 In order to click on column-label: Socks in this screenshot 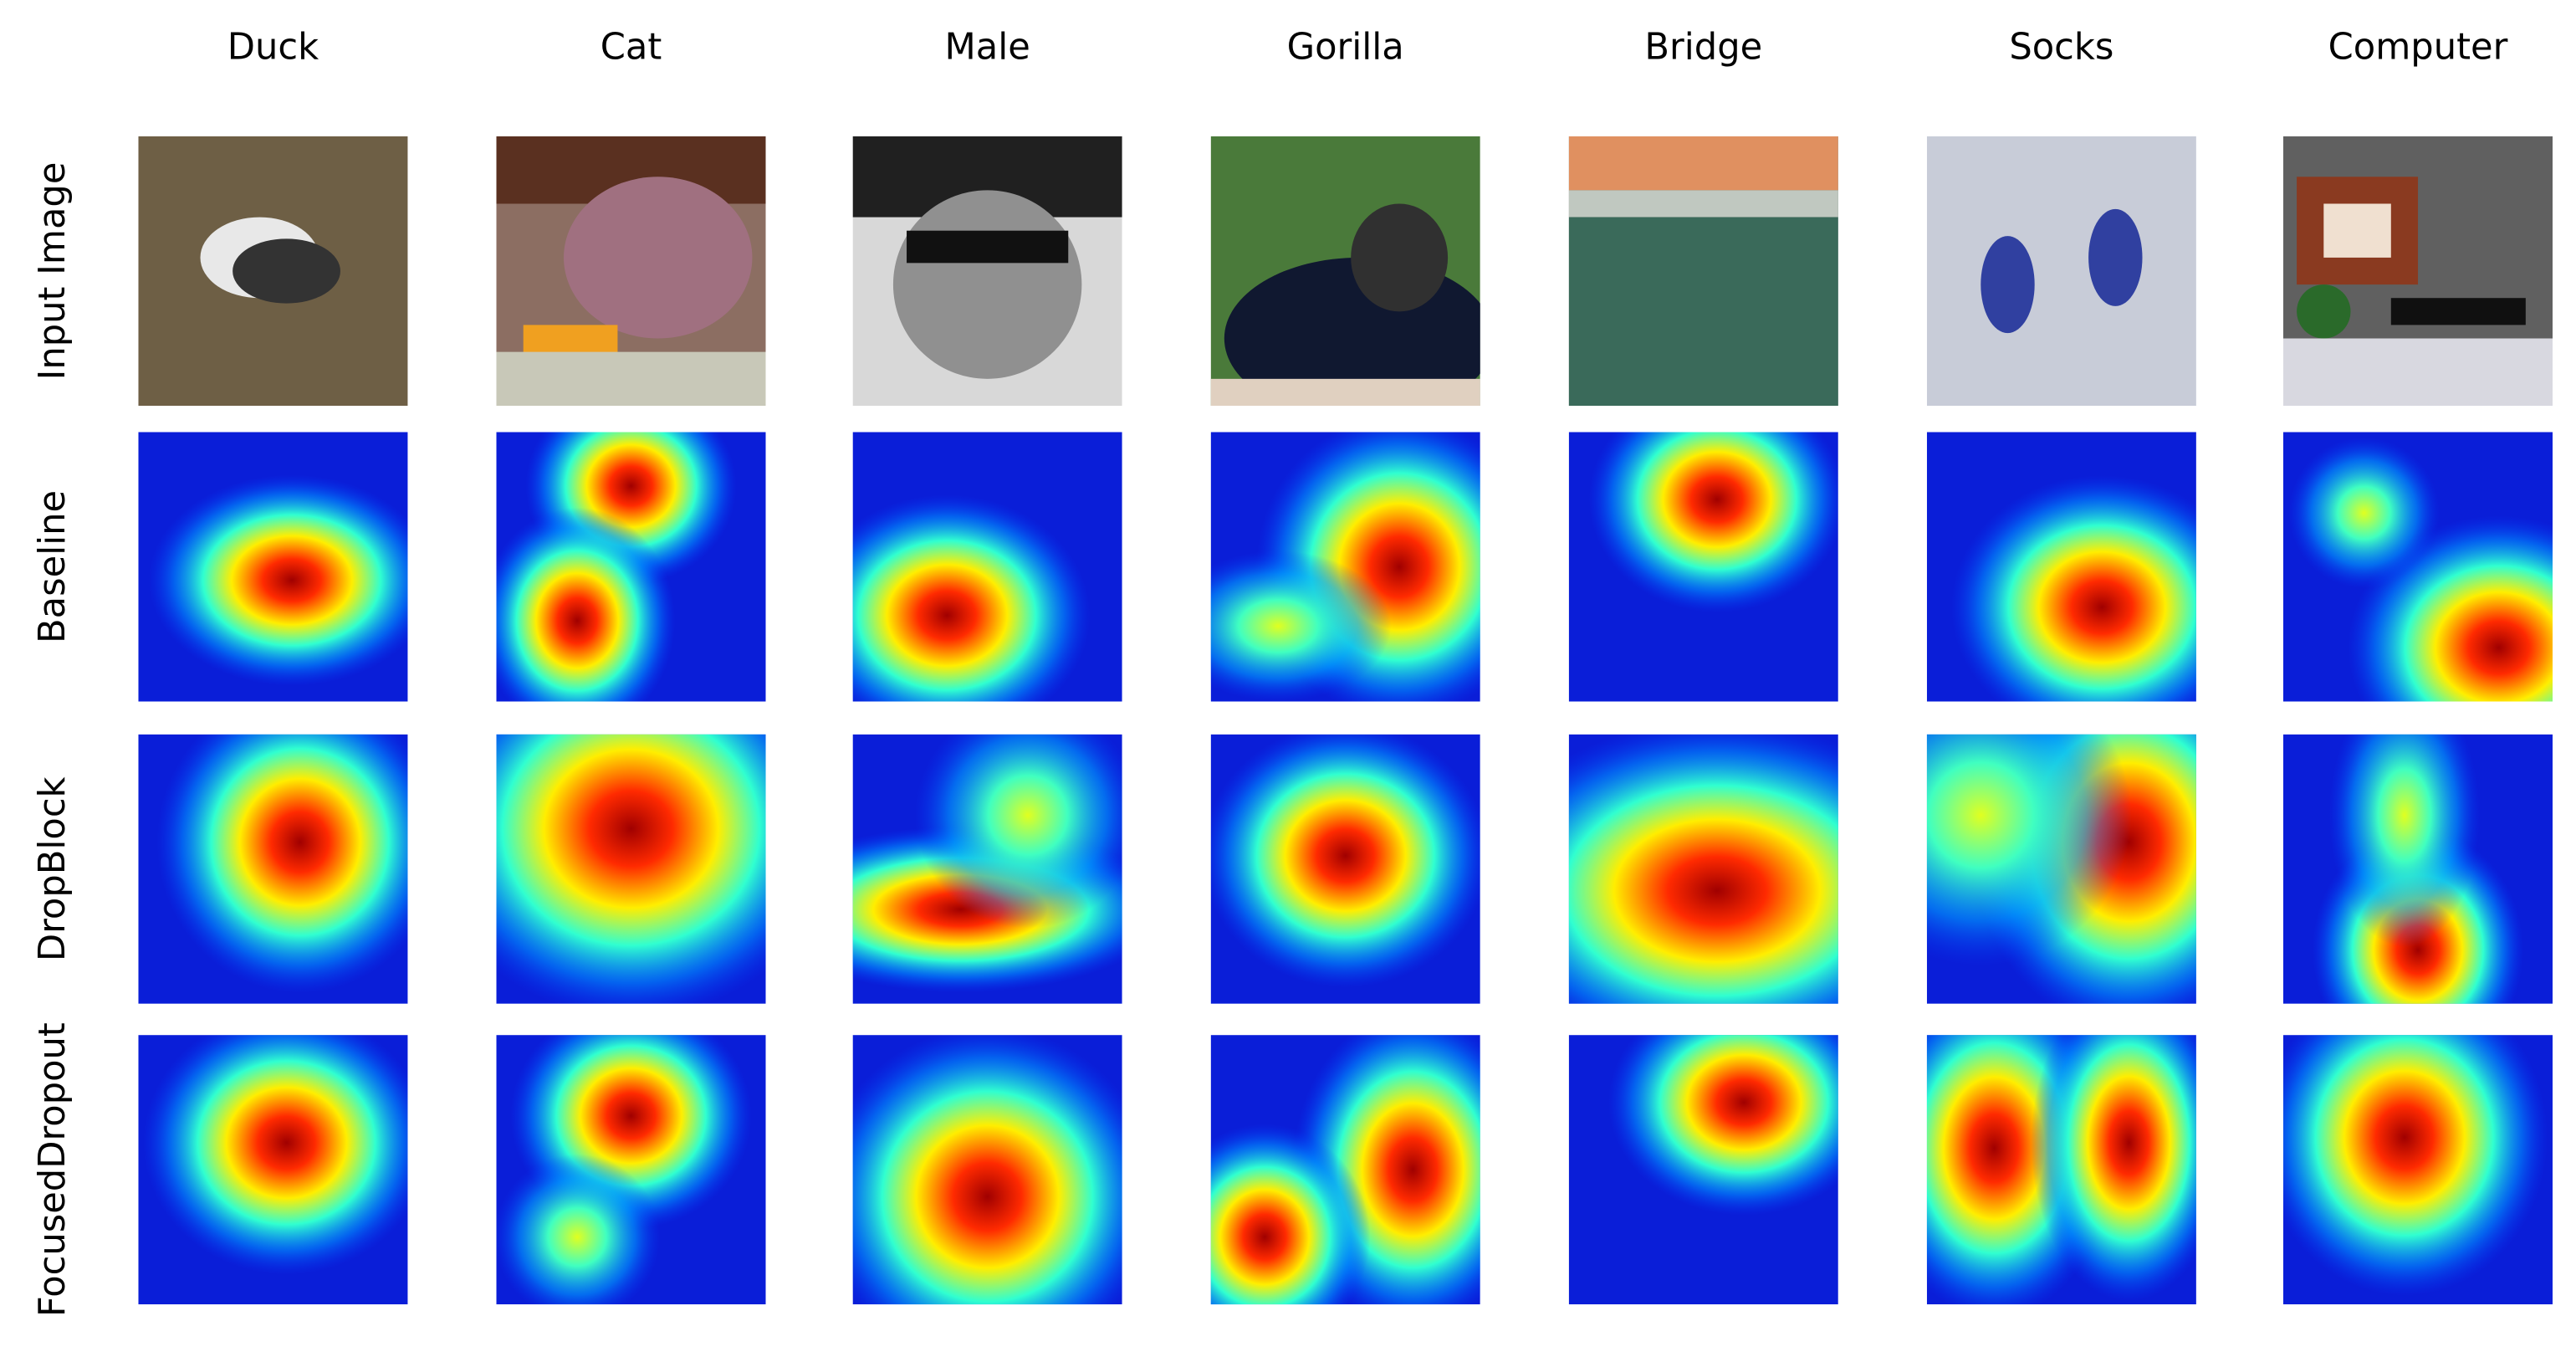, I will do `click(2061, 47)`.